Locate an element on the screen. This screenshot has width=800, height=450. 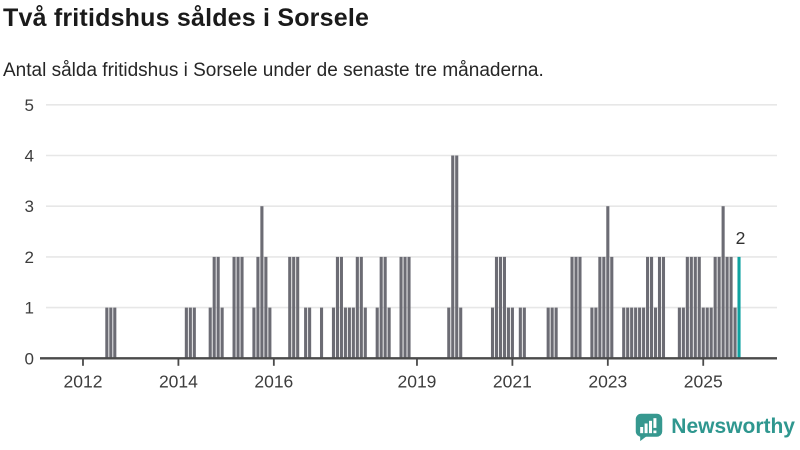
x-axis-label: 2023 is located at coordinates (607, 381).